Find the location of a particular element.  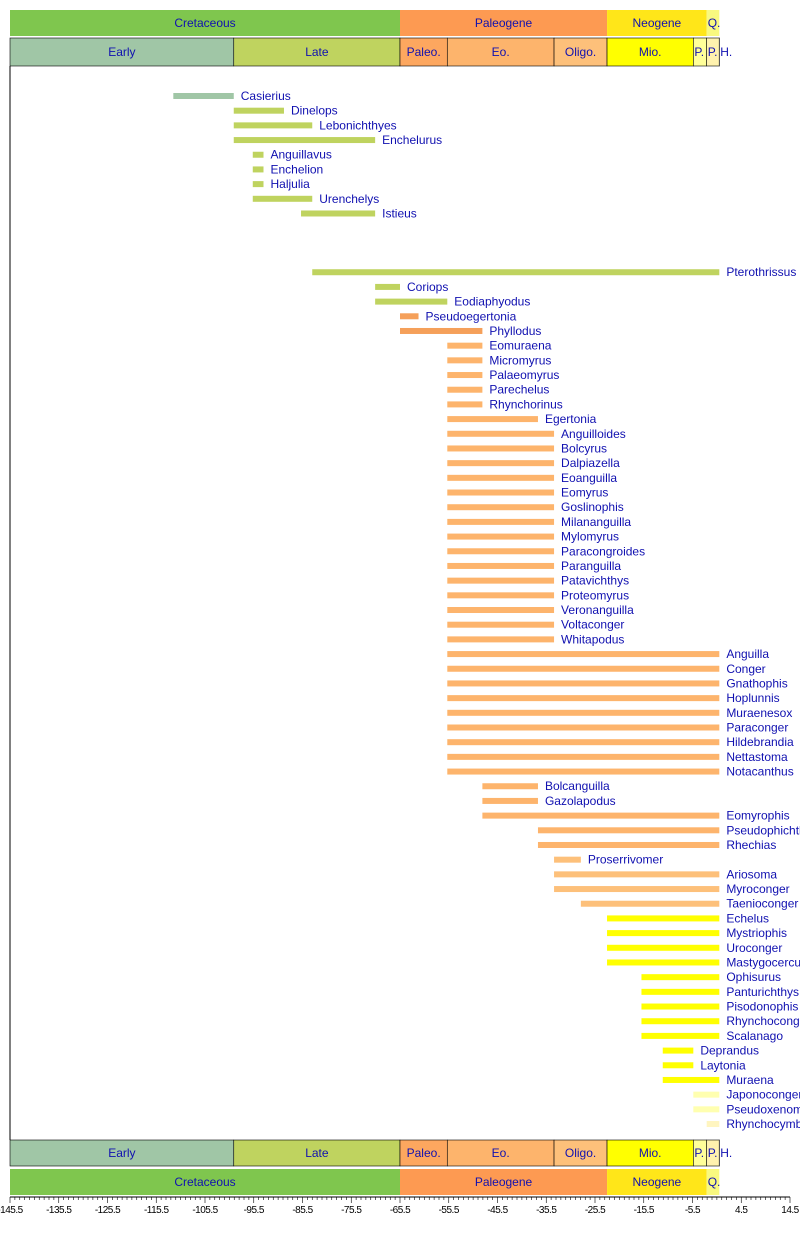

x-tick-label: -145.5 is located at coordinates (12, 1210).